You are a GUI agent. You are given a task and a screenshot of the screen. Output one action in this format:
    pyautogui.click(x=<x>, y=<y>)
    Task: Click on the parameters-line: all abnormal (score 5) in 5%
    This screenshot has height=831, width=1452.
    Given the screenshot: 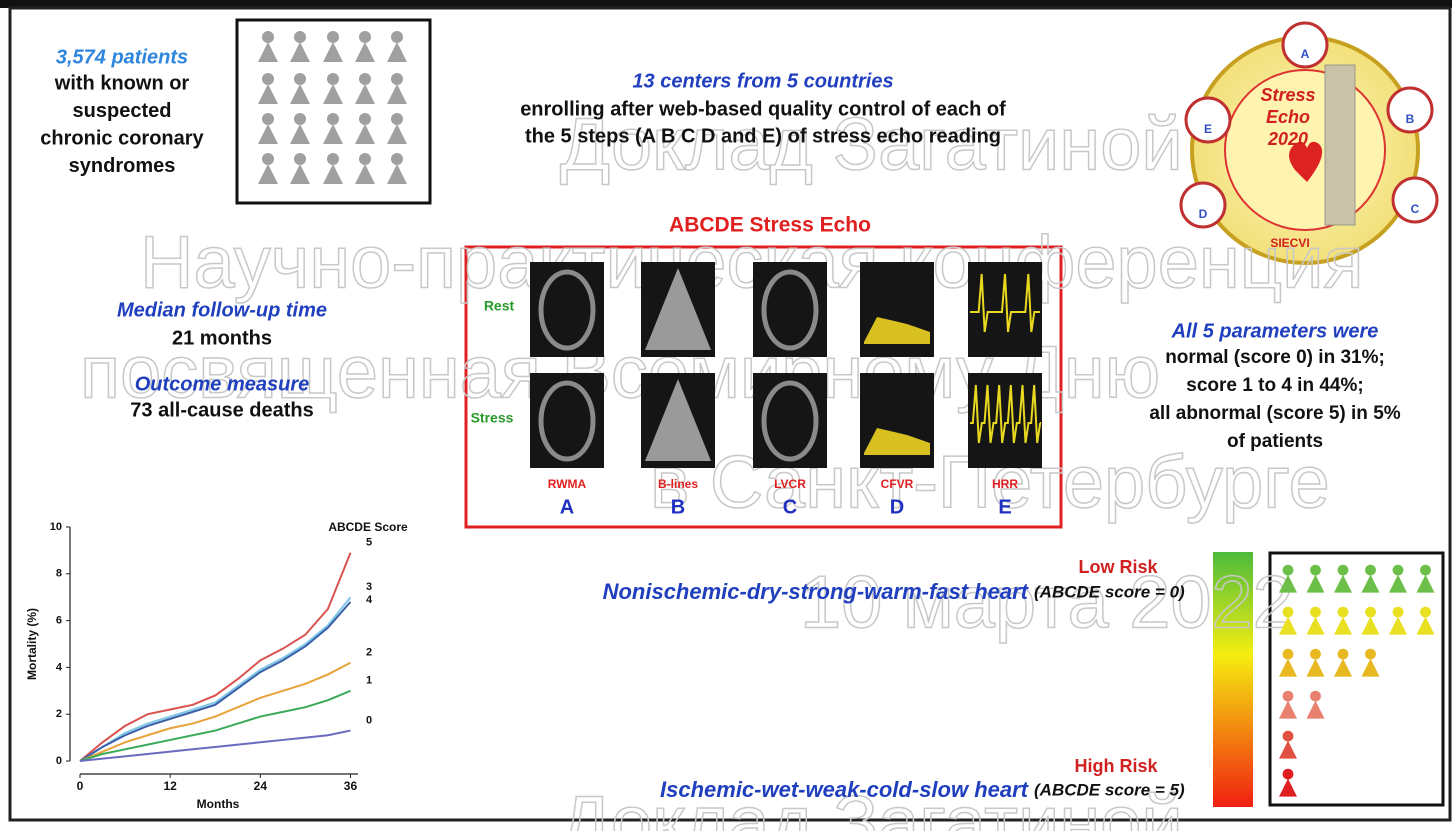 What is the action you would take?
    pyautogui.click(x=1274, y=413)
    